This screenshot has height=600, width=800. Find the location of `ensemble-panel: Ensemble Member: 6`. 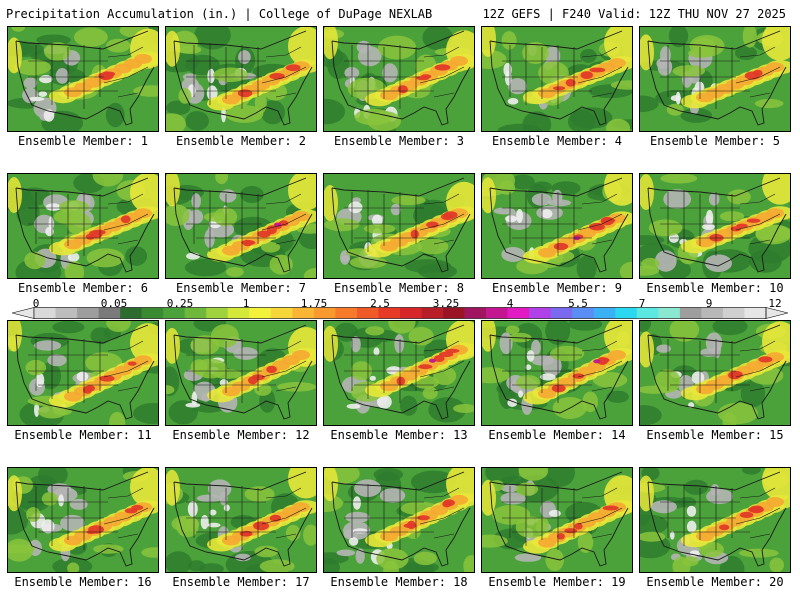

ensemble-panel: Ensemble Member: 6 is located at coordinates (83, 234).